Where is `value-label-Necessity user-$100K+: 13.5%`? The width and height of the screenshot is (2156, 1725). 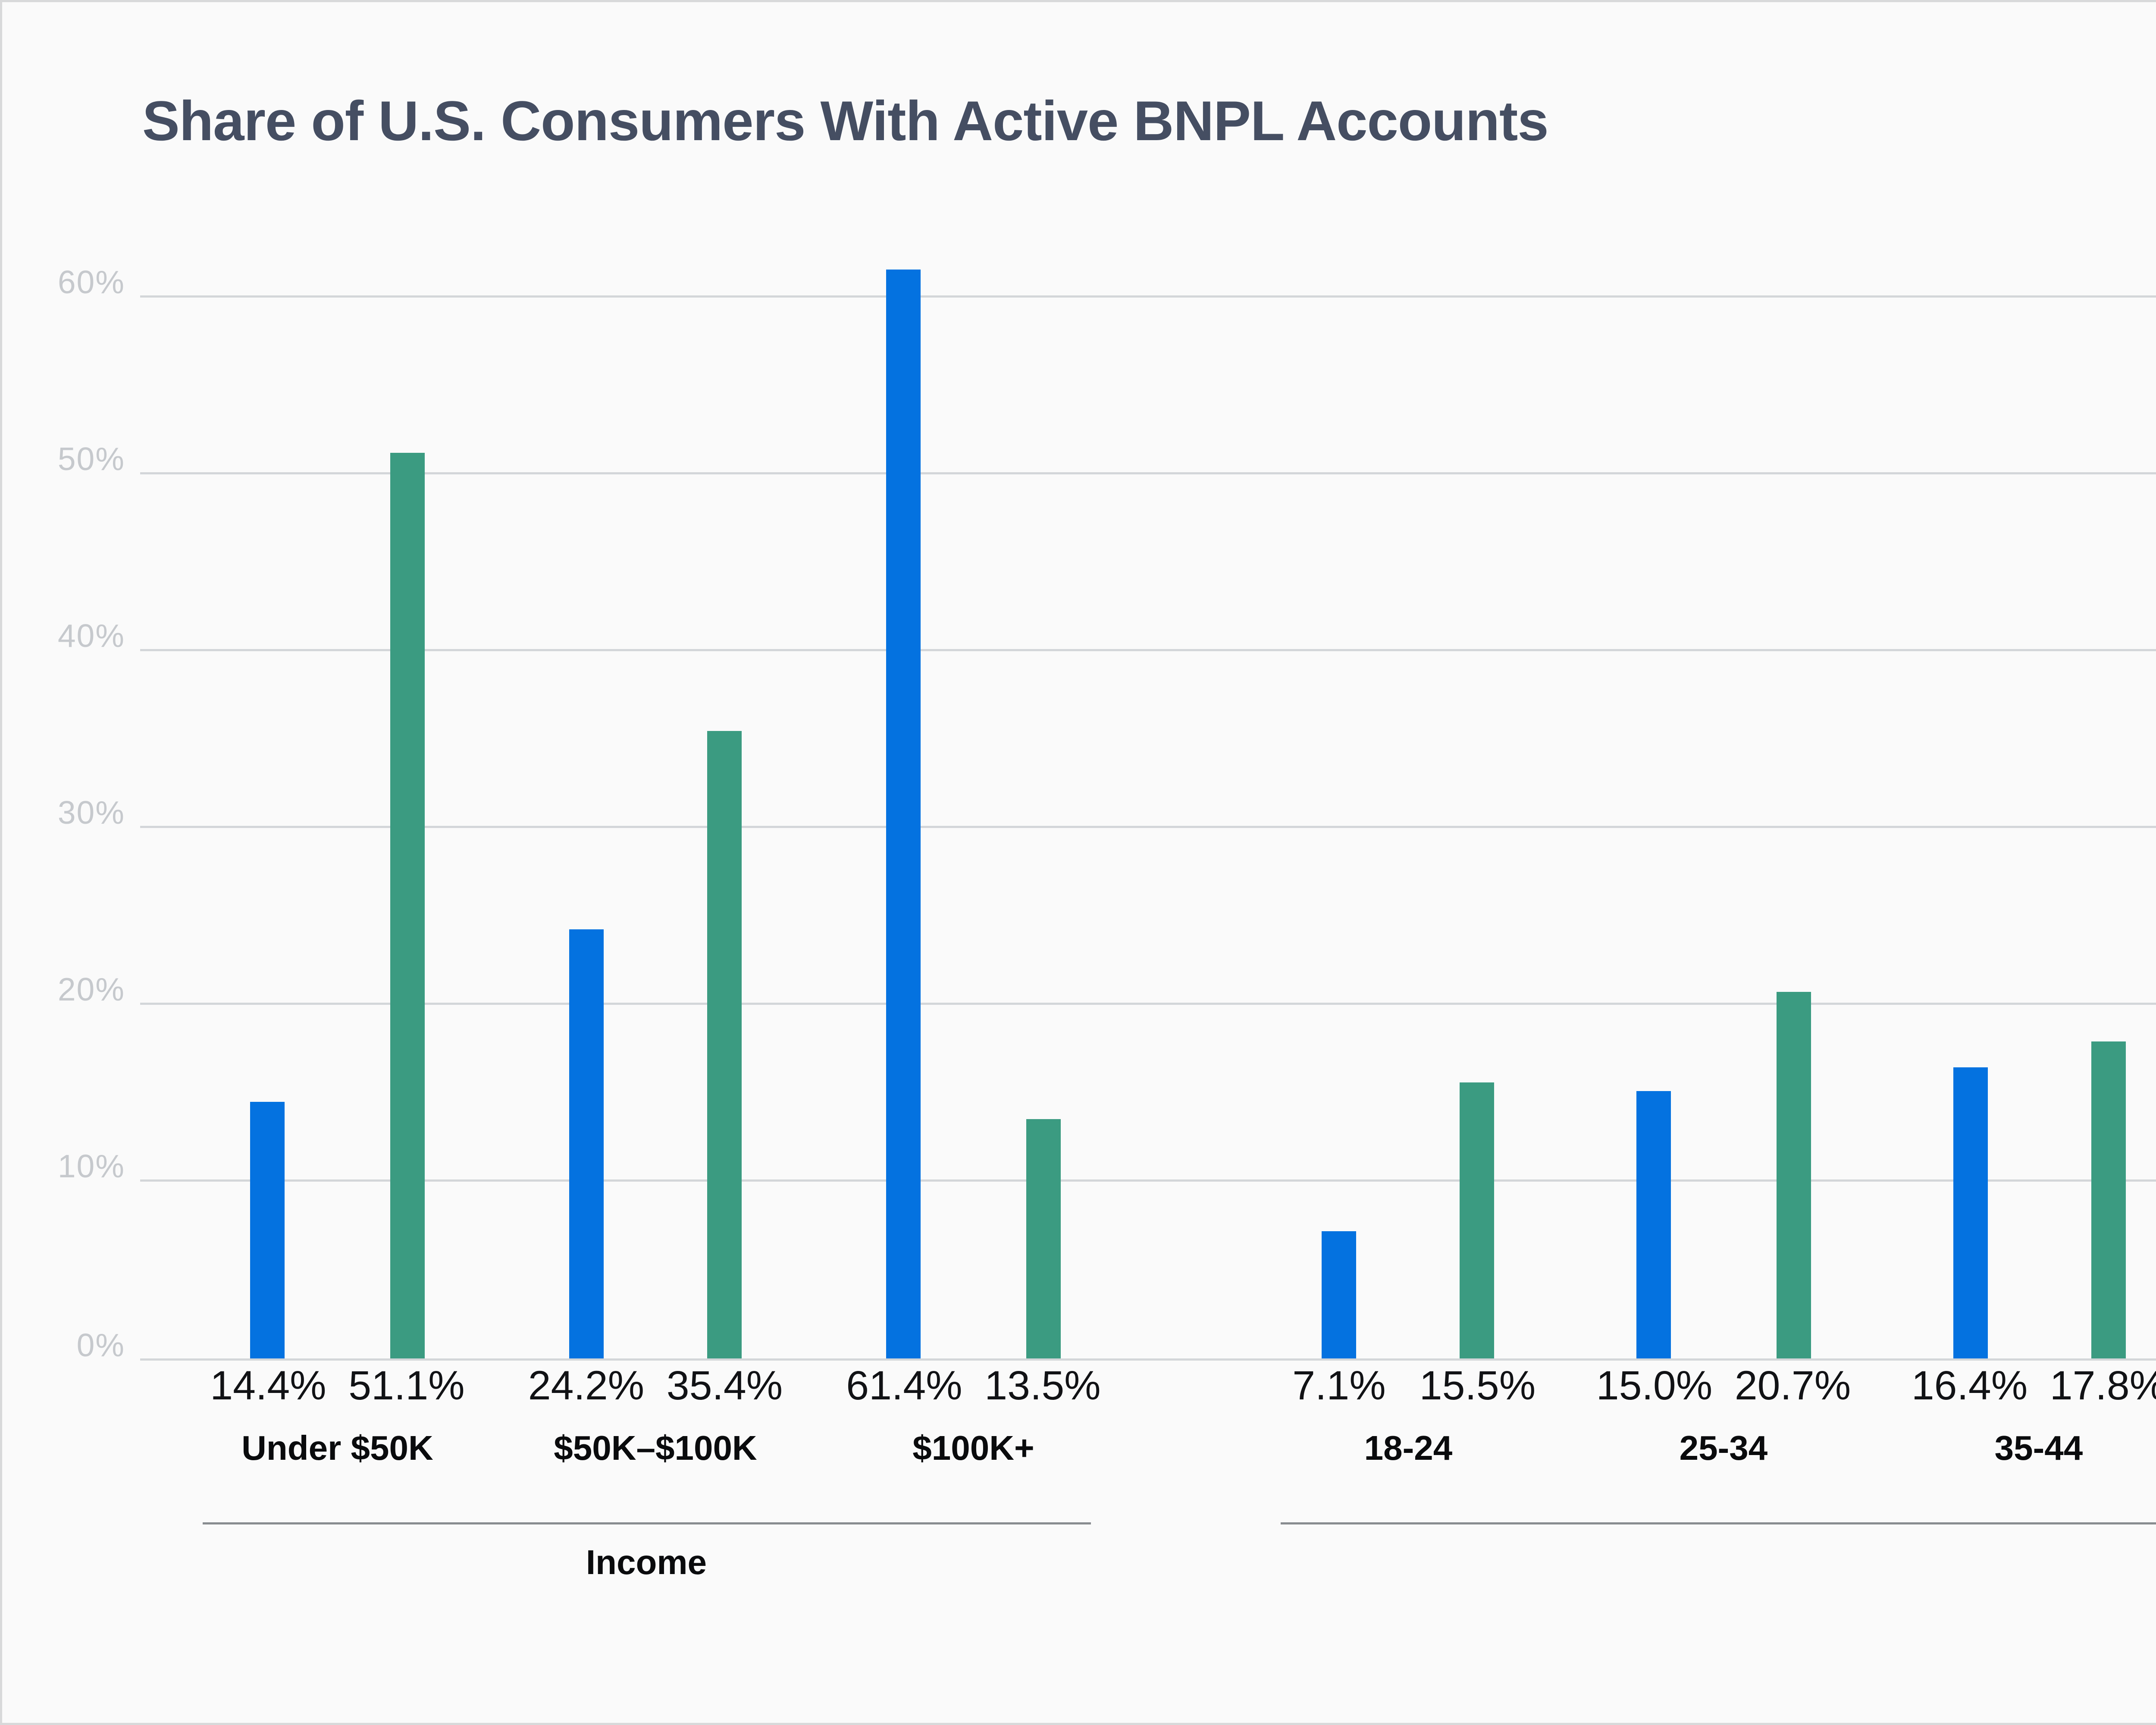 value-label-Necessity user-$100K+: 13.5% is located at coordinates (1042, 1387).